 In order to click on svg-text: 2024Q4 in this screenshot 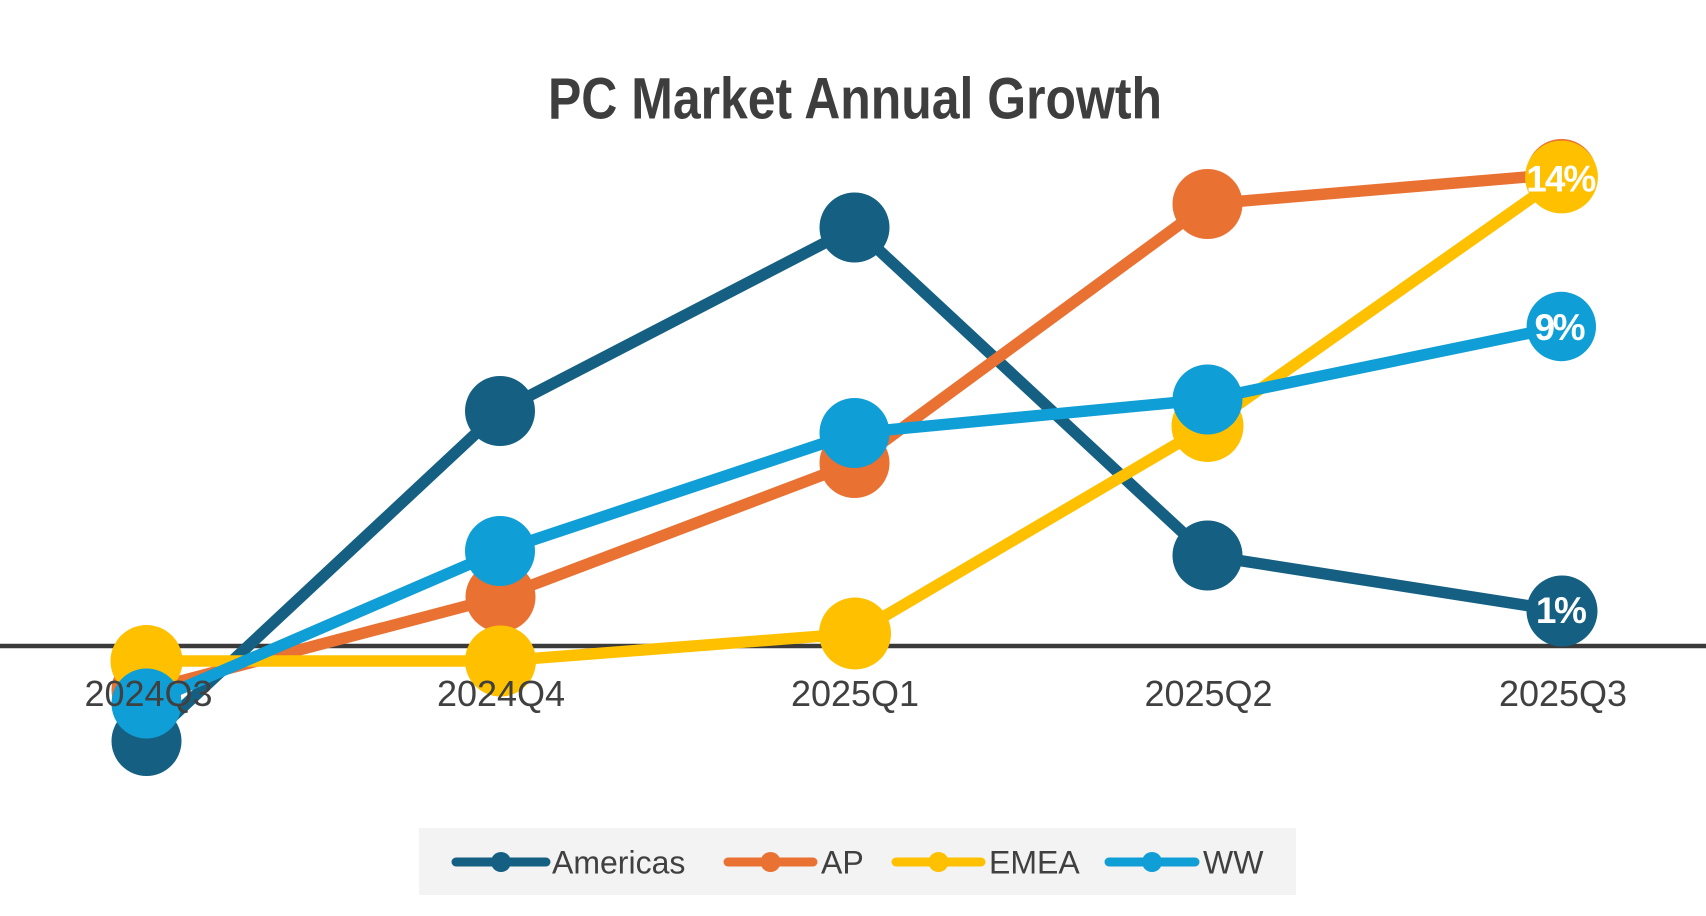, I will do `click(501, 693)`.